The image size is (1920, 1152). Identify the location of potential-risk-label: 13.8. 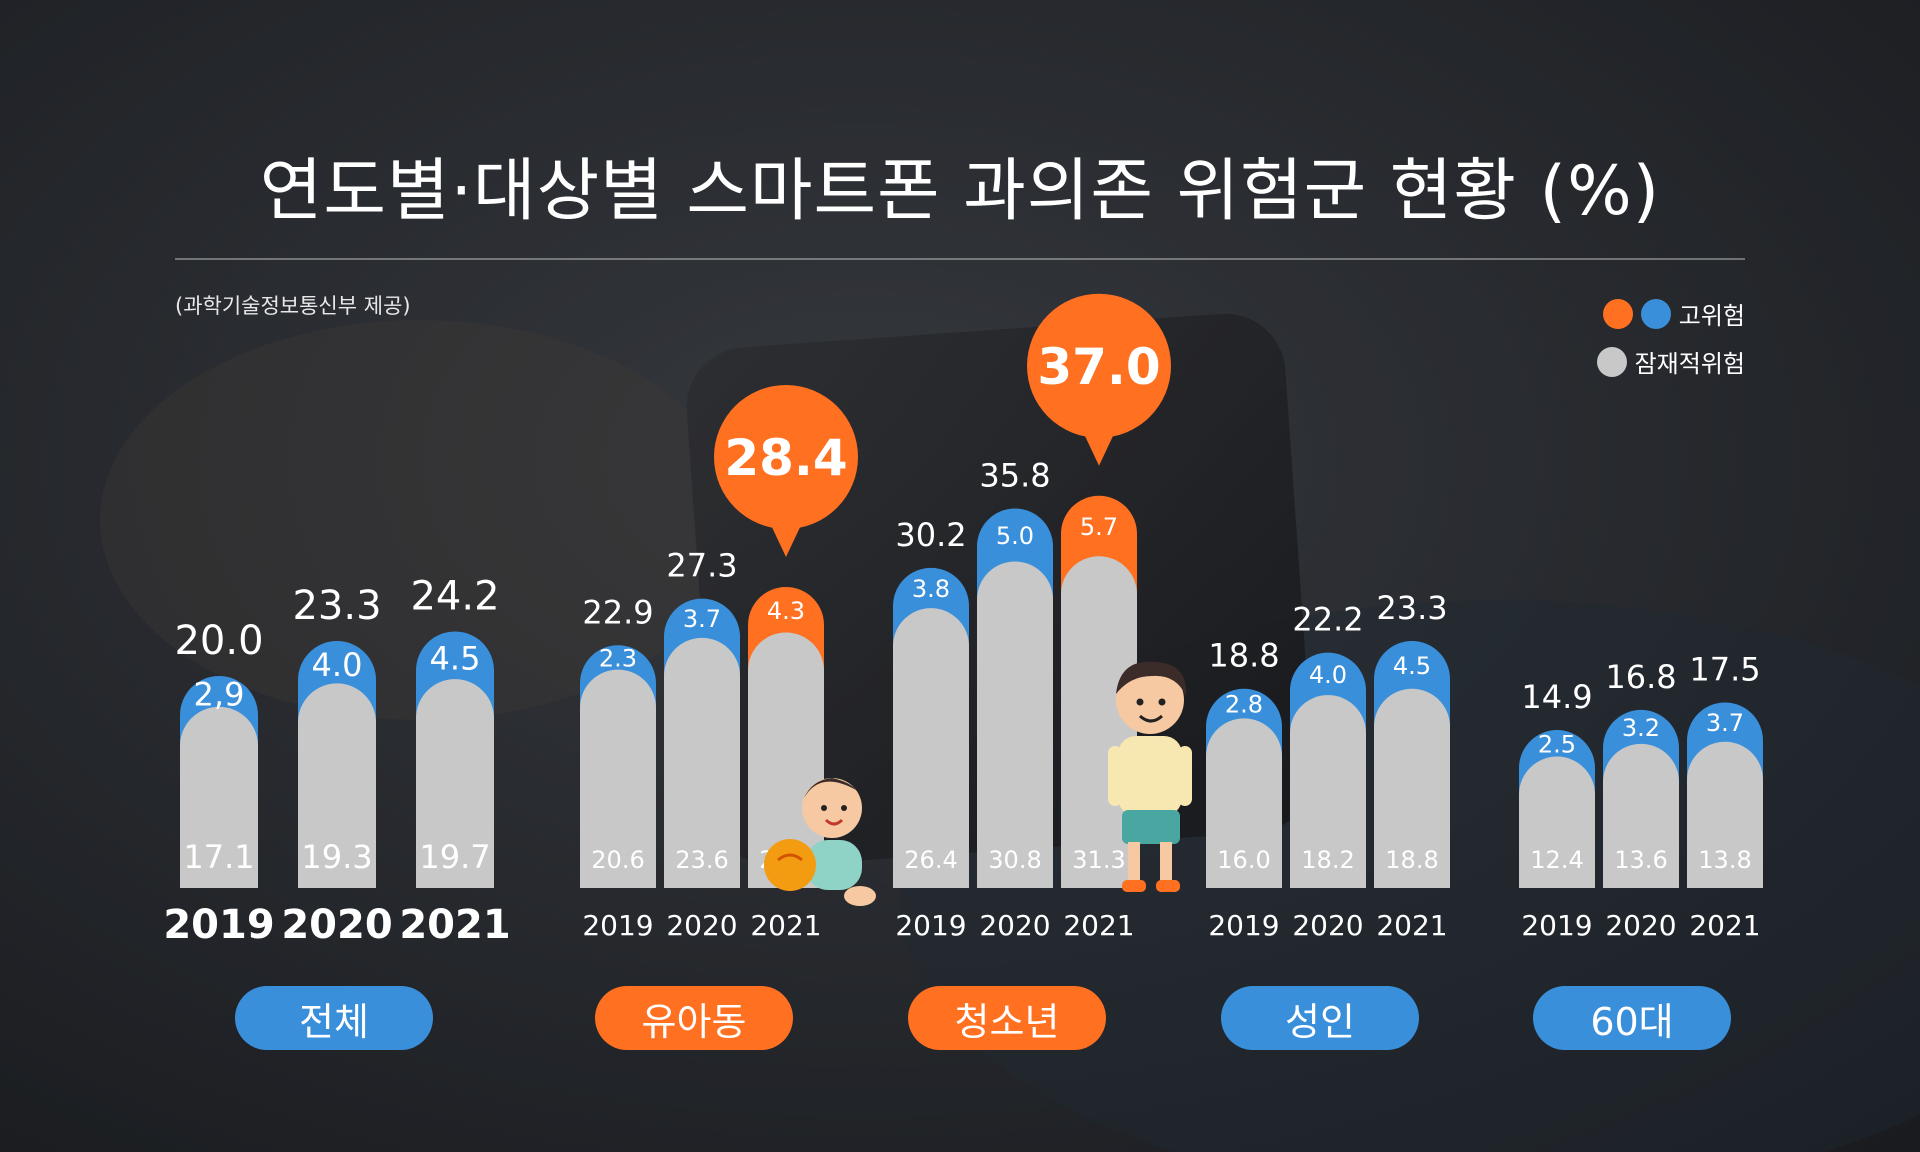
(1724, 860).